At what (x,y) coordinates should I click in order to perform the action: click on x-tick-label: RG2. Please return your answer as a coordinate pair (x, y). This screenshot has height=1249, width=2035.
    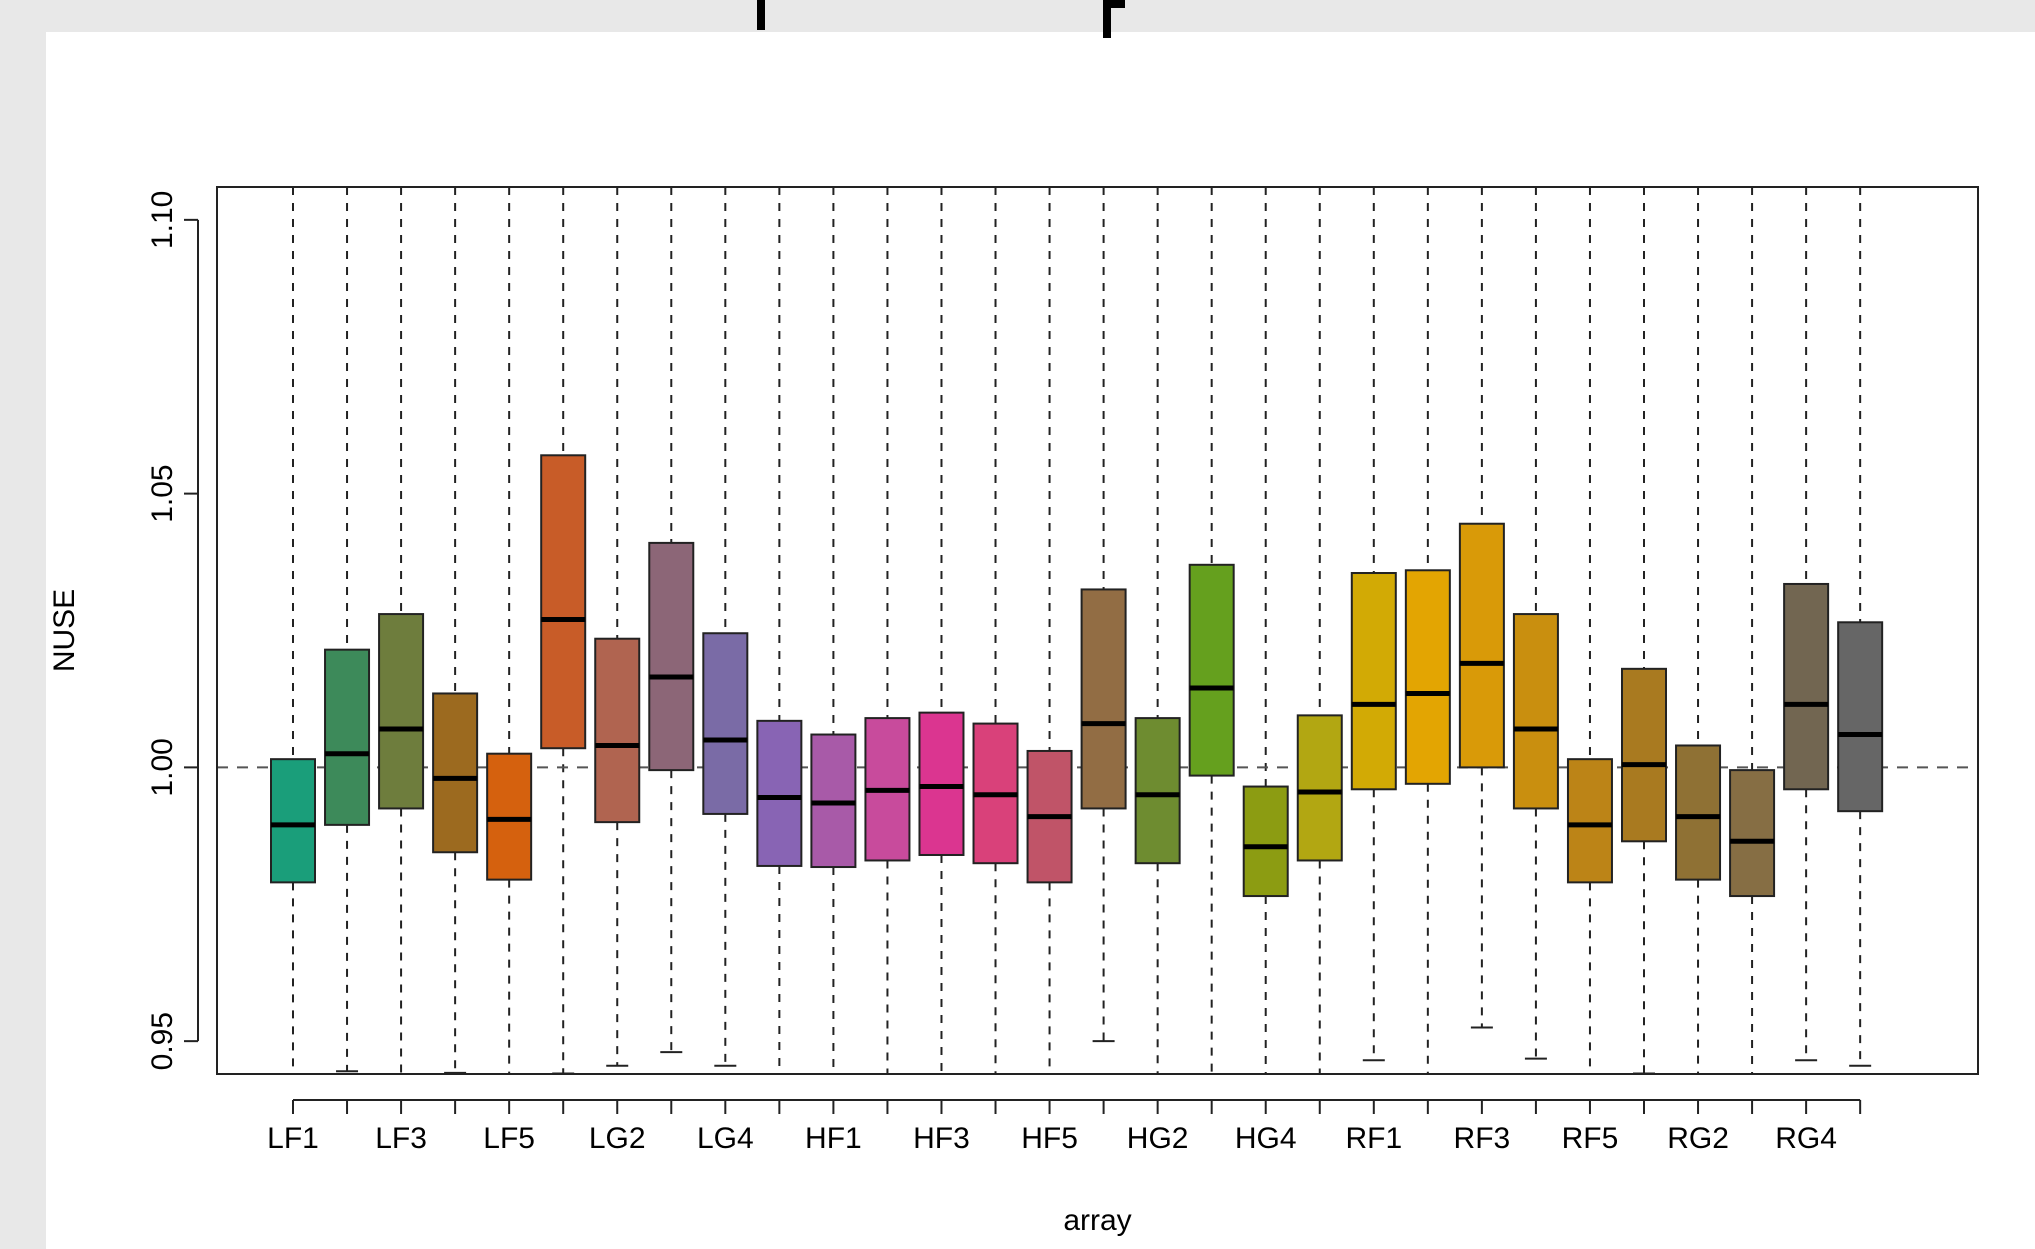
    Looking at the image, I should click on (1698, 1138).